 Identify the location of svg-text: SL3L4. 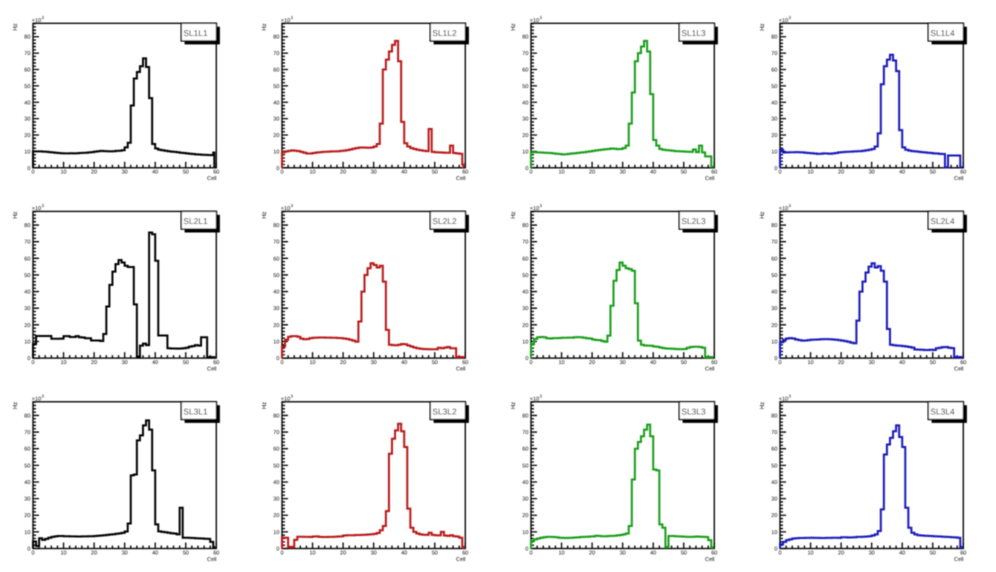
(942, 412).